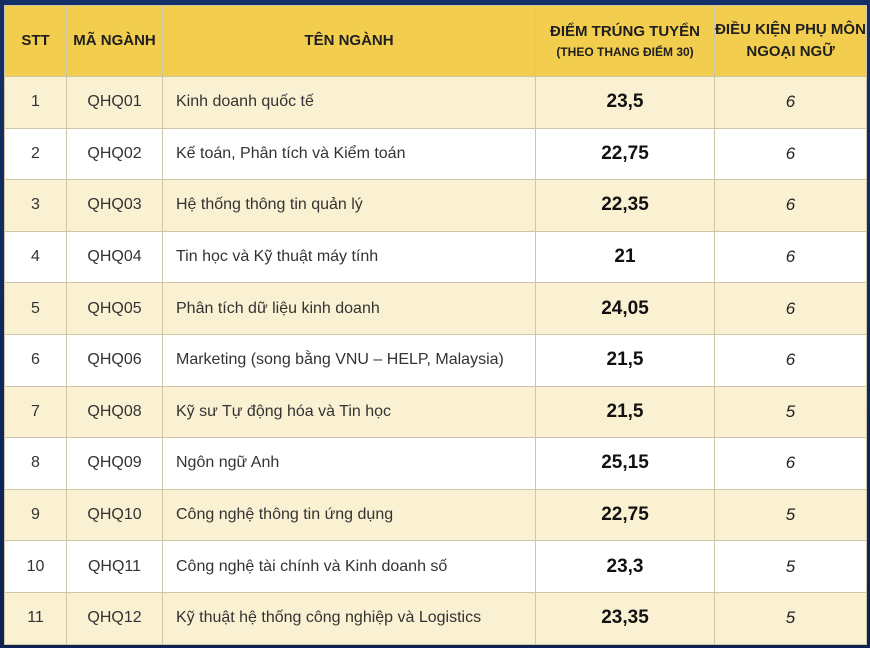 This screenshot has height=648, width=870. Describe the element at coordinates (625, 41) in the screenshot. I see `header-score: Điểm trúng tuyển (Theo thang điểm 30)` at that location.